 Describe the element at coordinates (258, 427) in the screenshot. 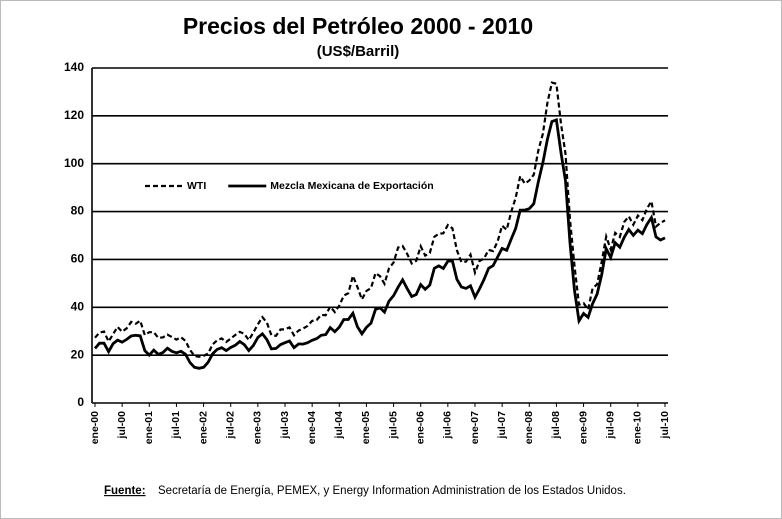

I see `x-tick-label: ene-03` at that location.